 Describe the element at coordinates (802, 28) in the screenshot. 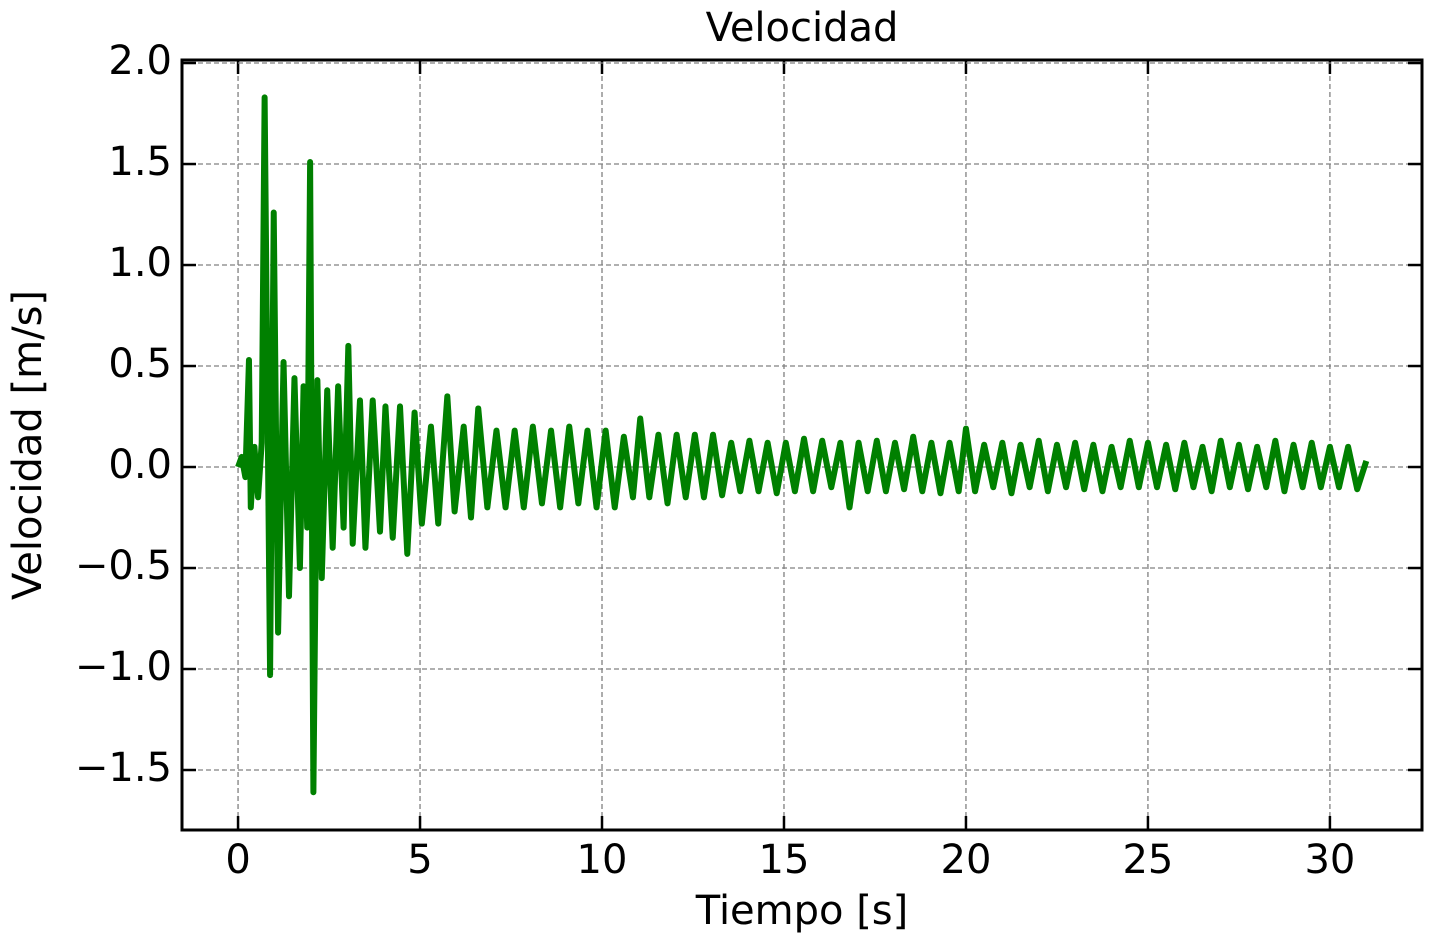

I see `chart-title: Velocidad` at that location.